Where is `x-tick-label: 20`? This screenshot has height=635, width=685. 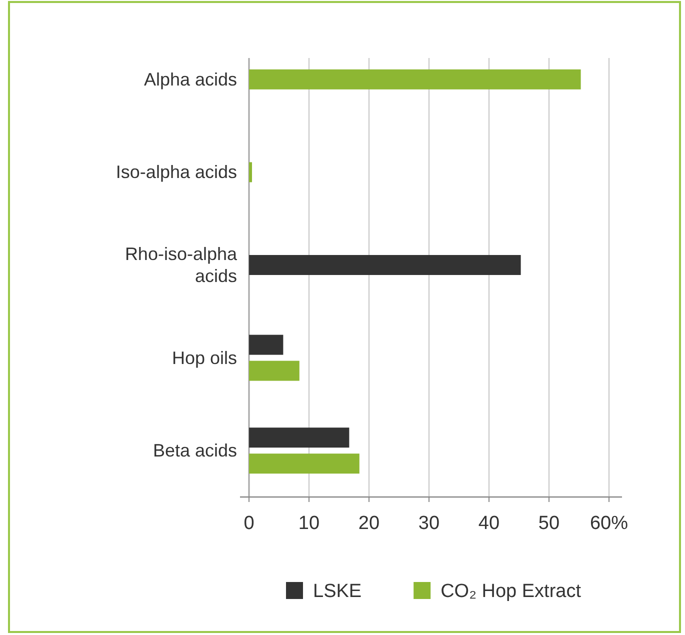
x-tick-label: 20 is located at coordinates (369, 523).